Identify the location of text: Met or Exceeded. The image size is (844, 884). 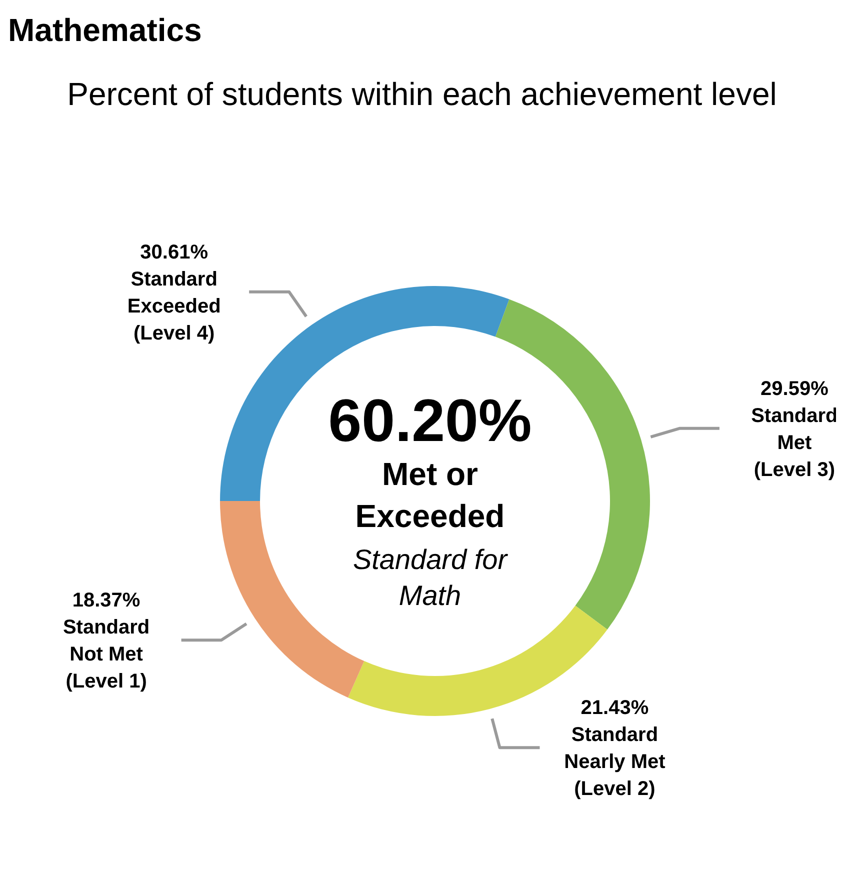
(430, 495).